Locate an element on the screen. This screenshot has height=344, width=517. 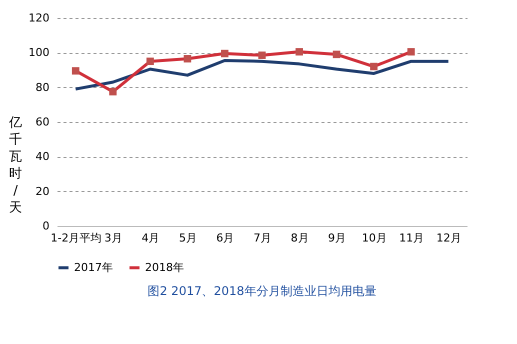
x-tick-label: 4月 is located at coordinates (151, 238).